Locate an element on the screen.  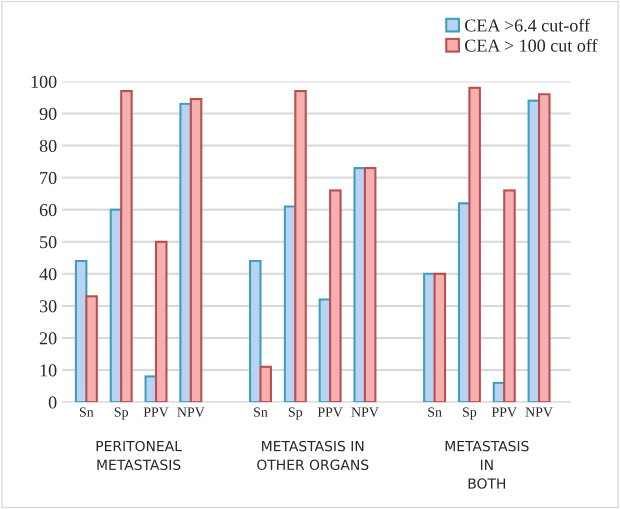
y-tick-label: 40 is located at coordinates (47, 274).